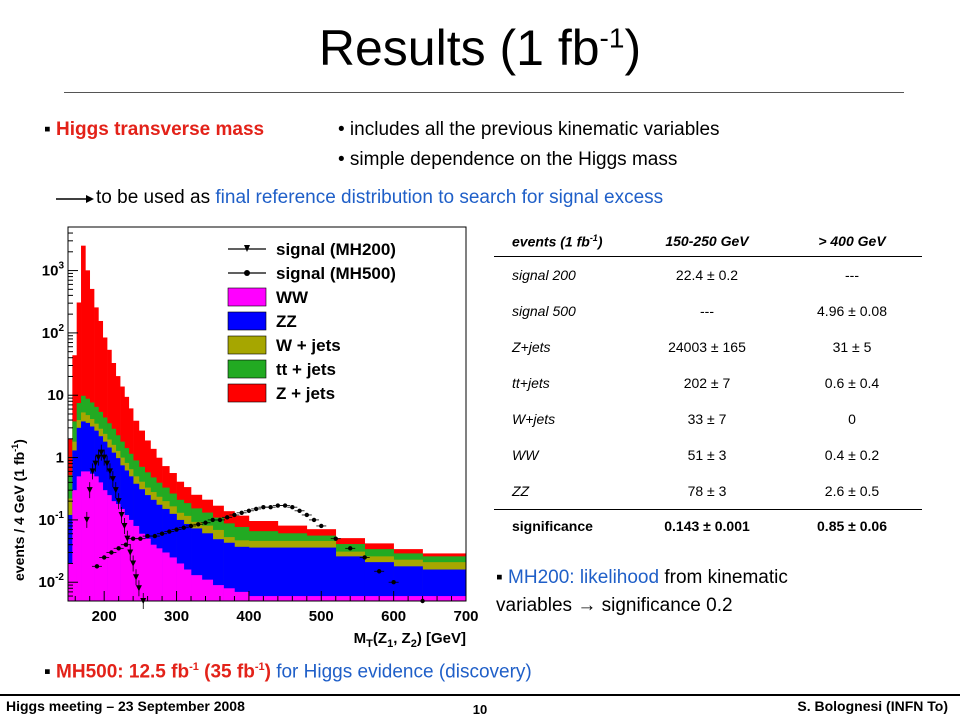 The image size is (960, 720). What do you see at coordinates (465, 616) in the screenshot?
I see `x-tick-label: 700` at bounding box center [465, 616].